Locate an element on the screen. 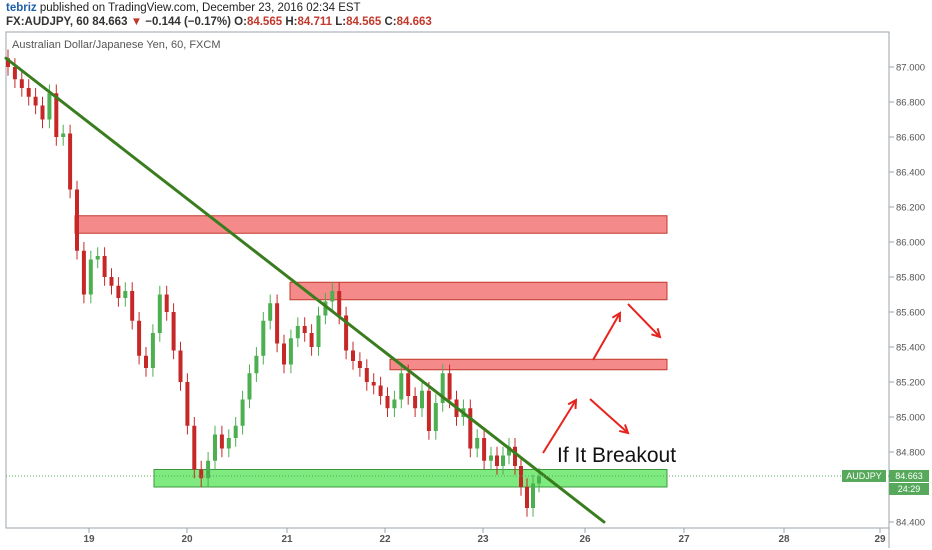  close-label: C: is located at coordinates (390, 22).